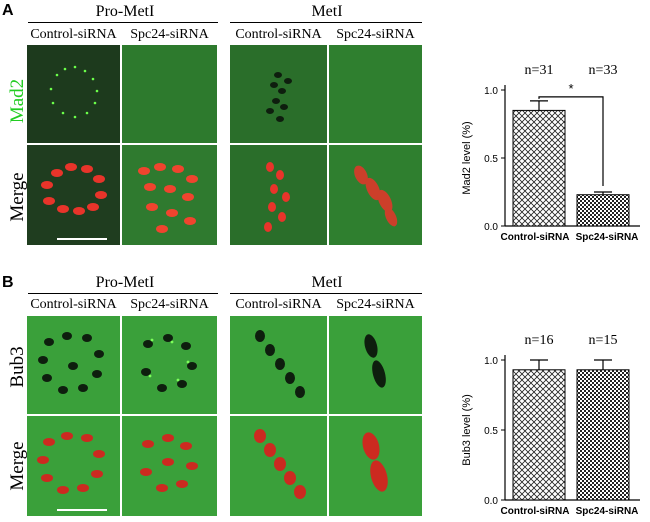  What do you see at coordinates (278, 304) in the screenshot?
I see `col-label-b3: Control-siRNA` at bounding box center [278, 304].